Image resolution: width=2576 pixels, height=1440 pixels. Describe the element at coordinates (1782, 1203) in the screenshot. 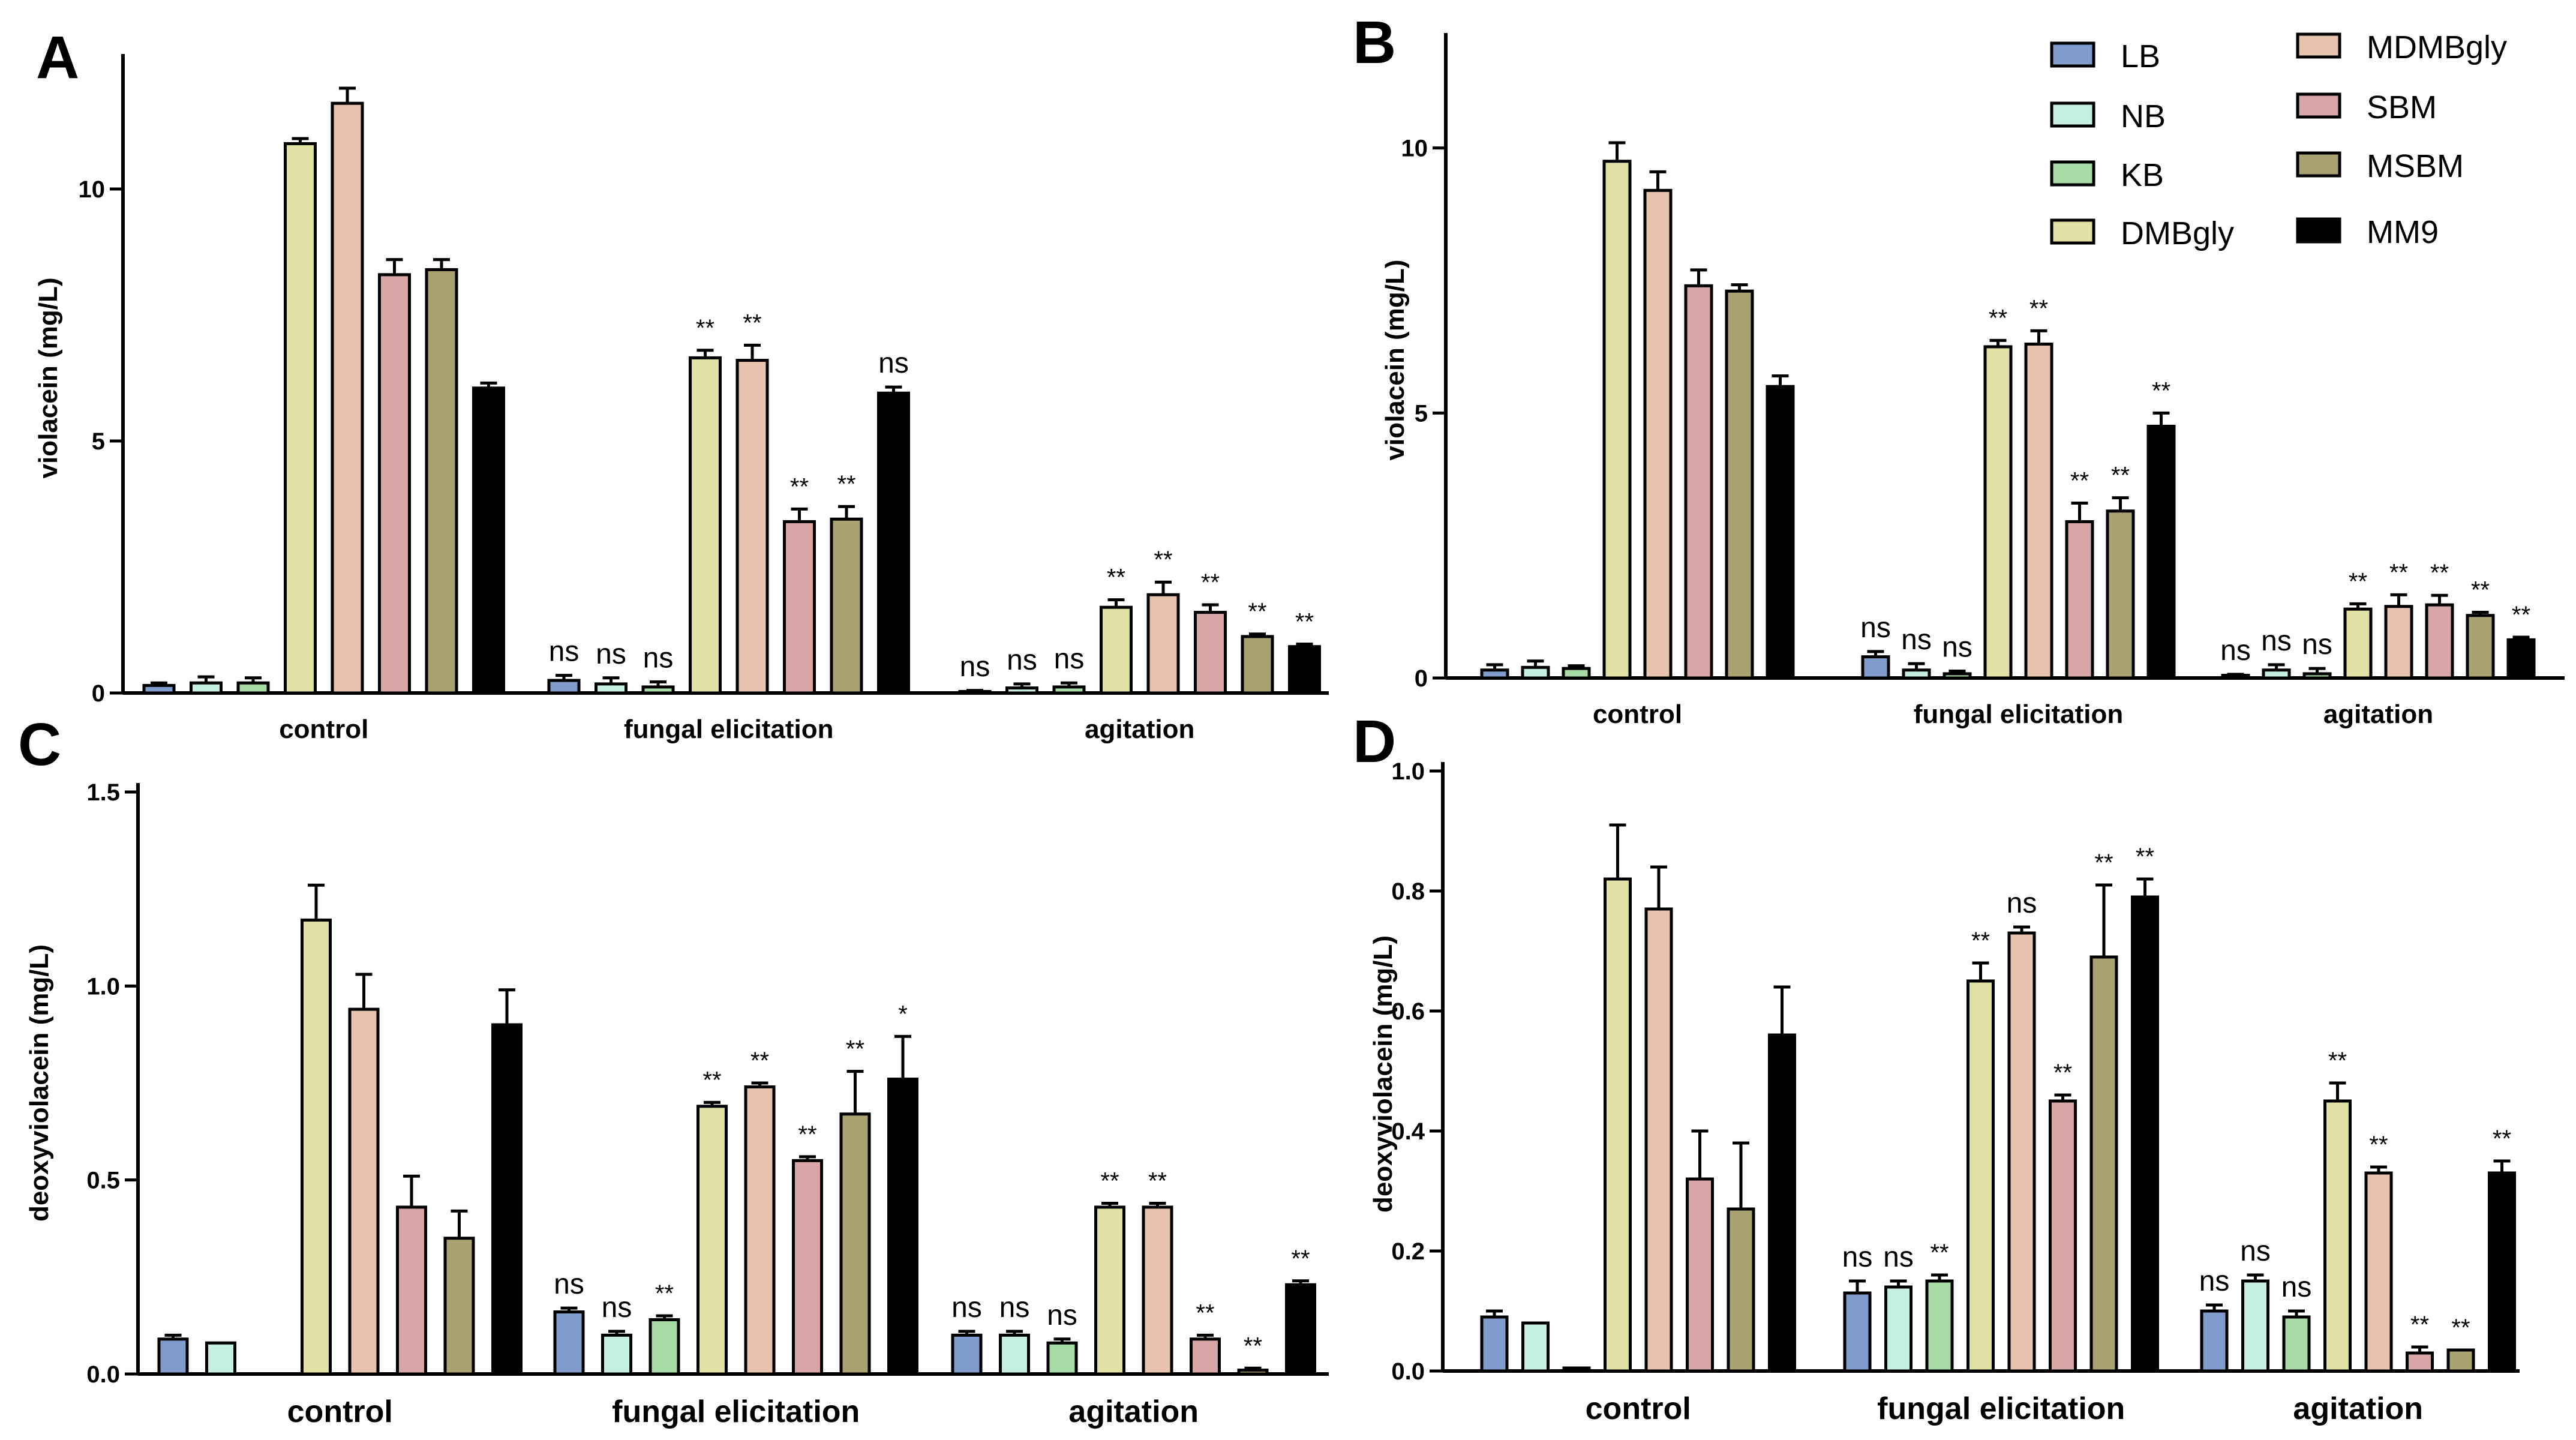

I see `bar-mm9-control` at that location.